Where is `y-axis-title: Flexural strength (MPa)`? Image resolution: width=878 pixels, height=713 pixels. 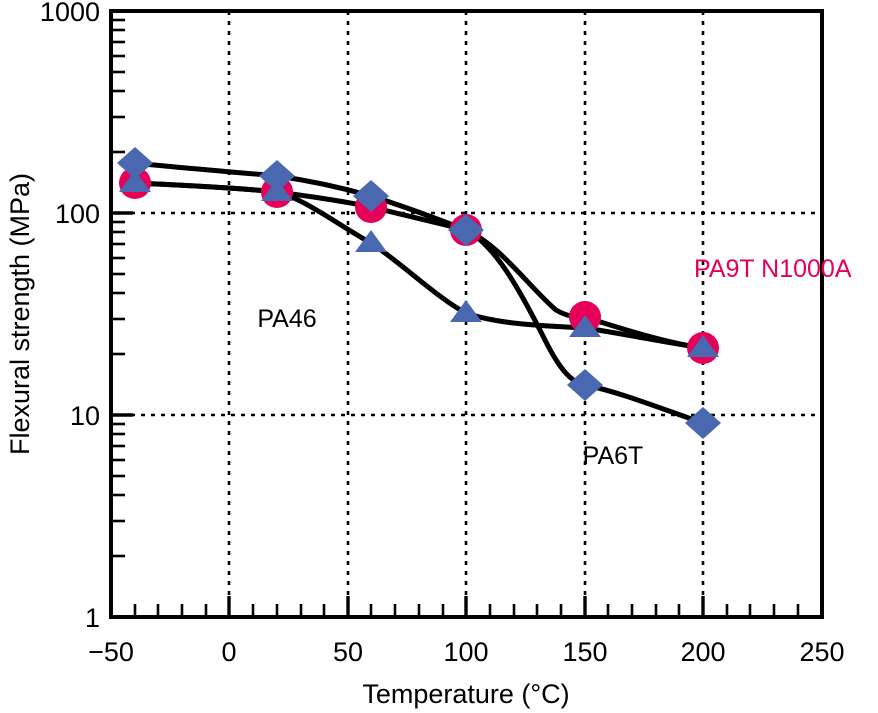
y-axis-title: Flexural strength (MPa) is located at coordinates (20, 314).